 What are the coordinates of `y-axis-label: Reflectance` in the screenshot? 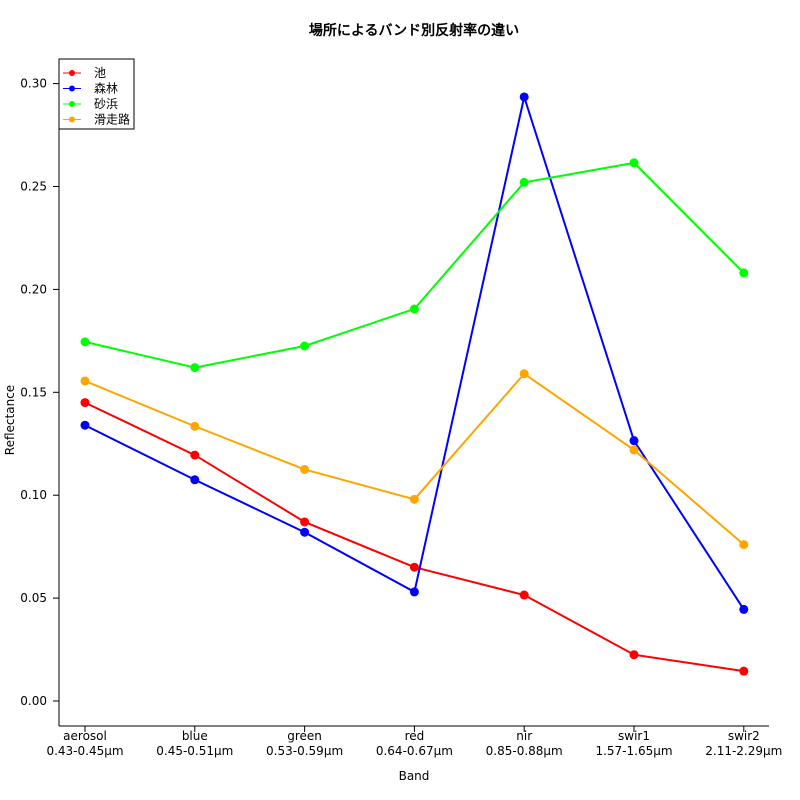 It's located at (10, 420).